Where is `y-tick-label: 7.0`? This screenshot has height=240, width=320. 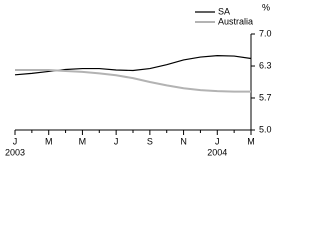 y-tick-label: 7.0 is located at coordinates (265, 33).